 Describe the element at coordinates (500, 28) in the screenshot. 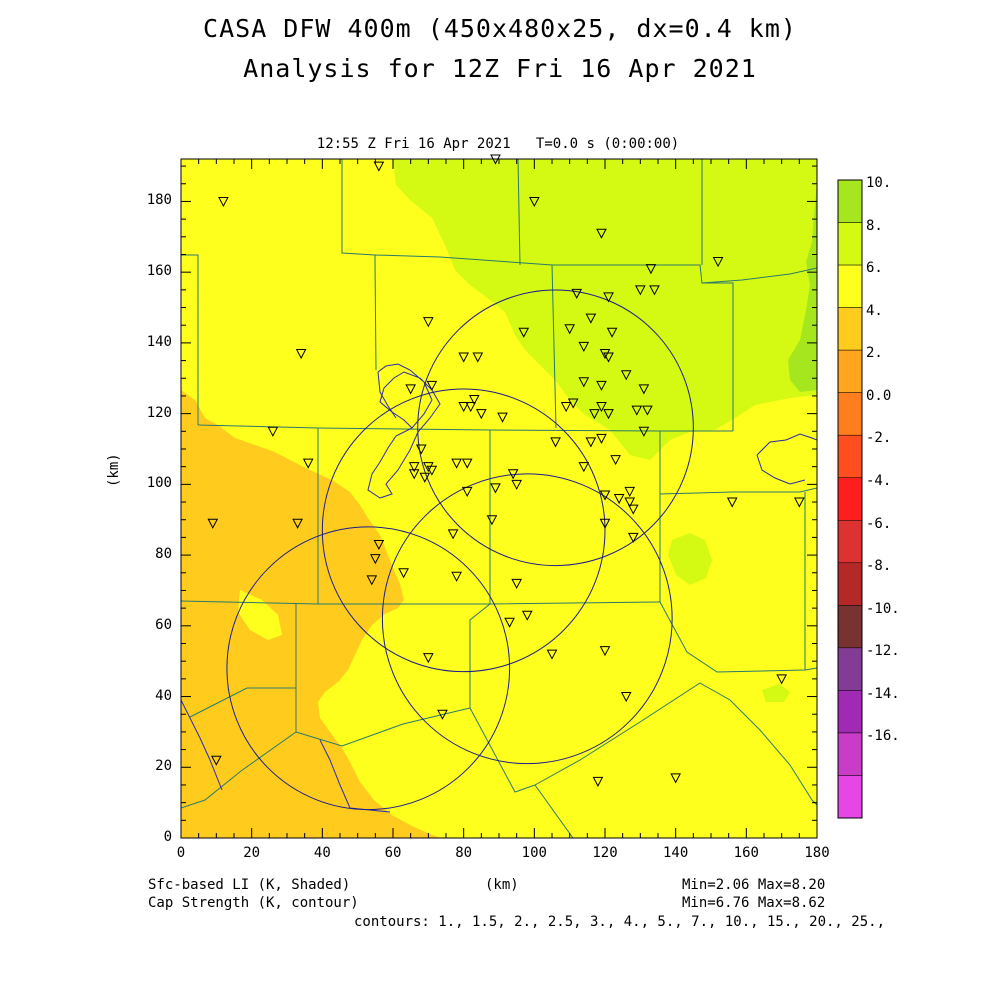

I see `chart-title: CASA DFW 400m (450x480x25, dx=0.4 km)` at that location.